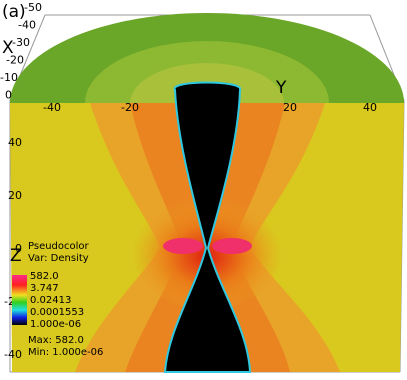 This screenshot has width=407, height=380. Describe the element at coordinates (370, 107) in the screenshot. I see `y-tick-label: 40` at that location.